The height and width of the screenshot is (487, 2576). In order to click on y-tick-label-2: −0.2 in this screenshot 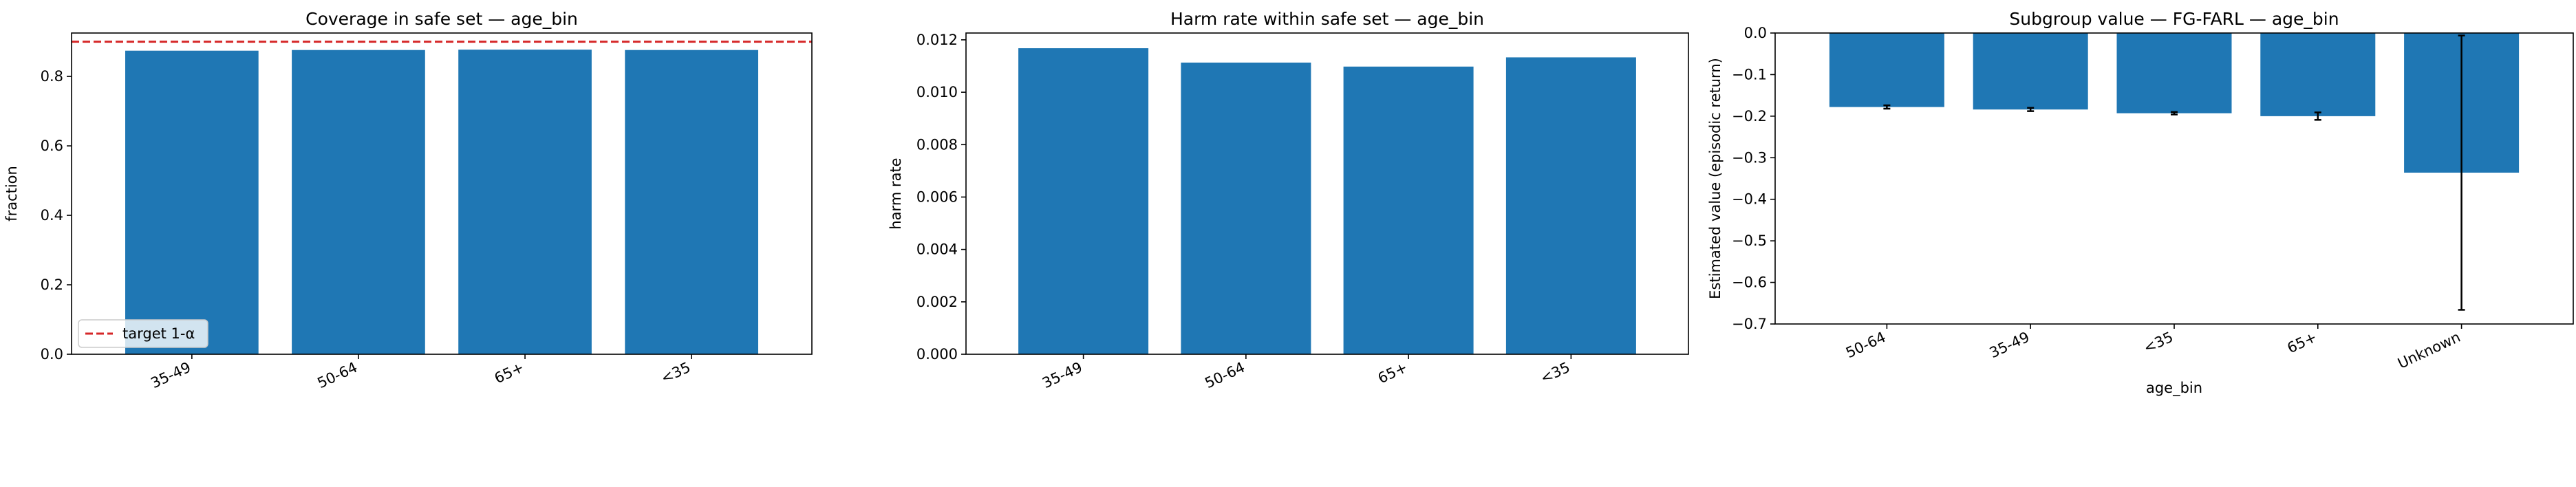, I will do `click(1750, 117)`.